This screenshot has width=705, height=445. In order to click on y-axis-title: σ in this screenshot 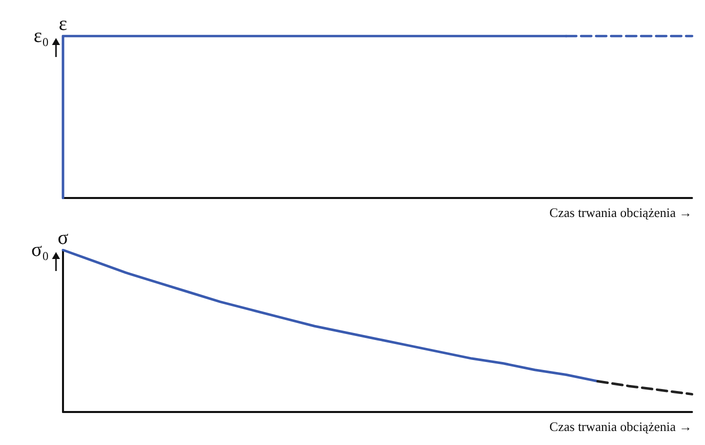, I will do `click(63, 238)`.